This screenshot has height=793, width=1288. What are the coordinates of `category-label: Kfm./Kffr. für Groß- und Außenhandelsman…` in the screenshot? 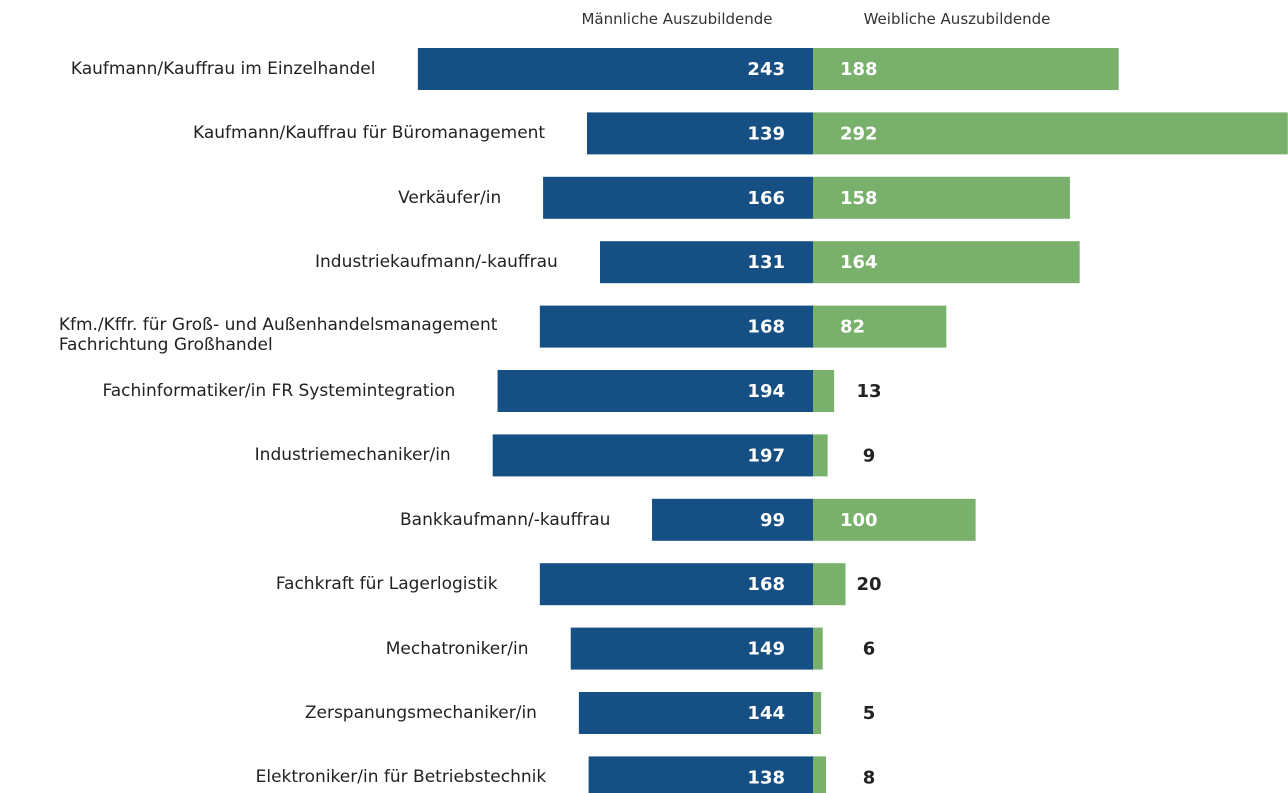 It's located at (278, 334).